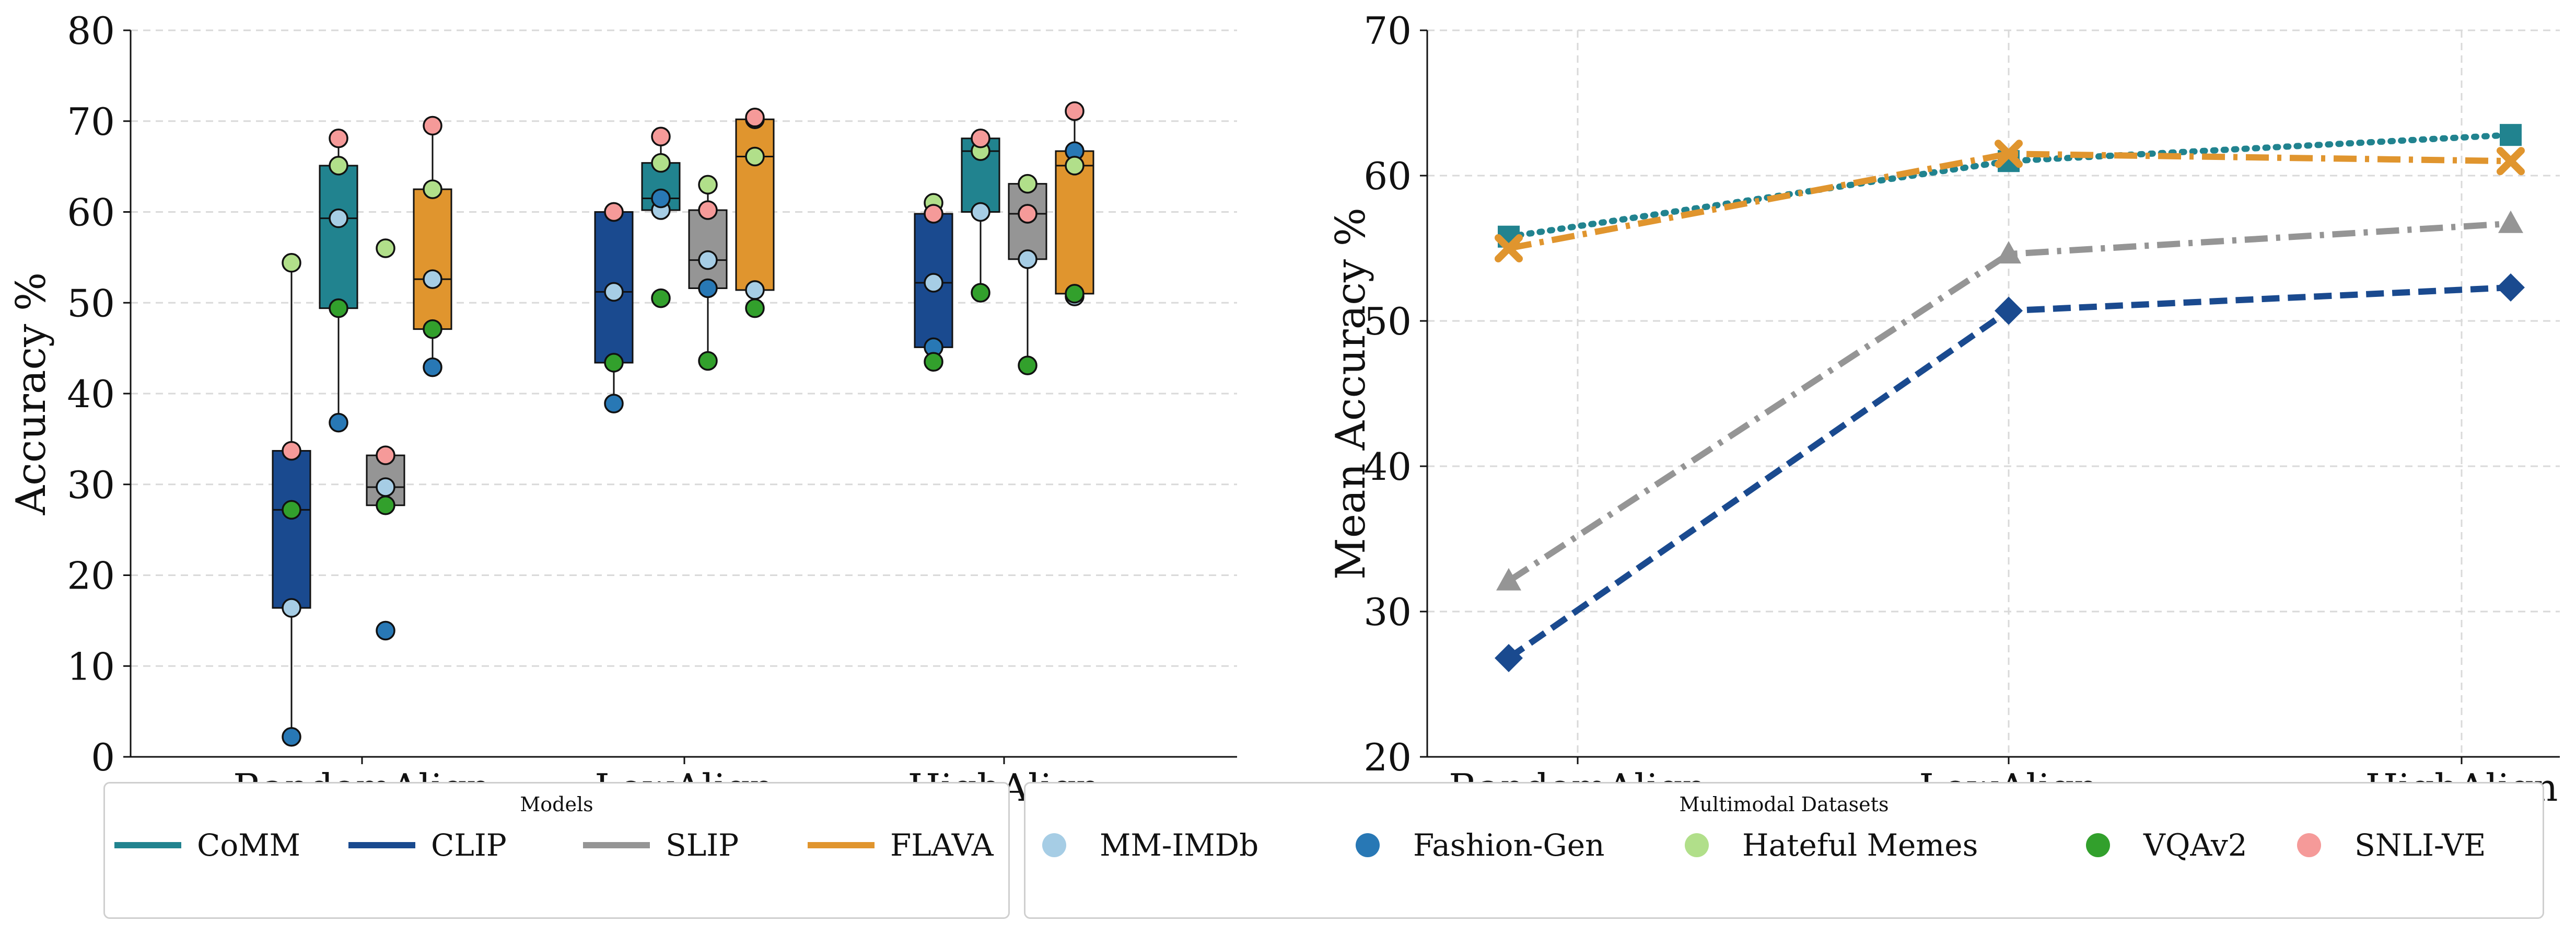 The height and width of the screenshot is (933, 2576). What do you see at coordinates (249, 845) in the screenshot?
I see `legend-label: CoMM` at bounding box center [249, 845].